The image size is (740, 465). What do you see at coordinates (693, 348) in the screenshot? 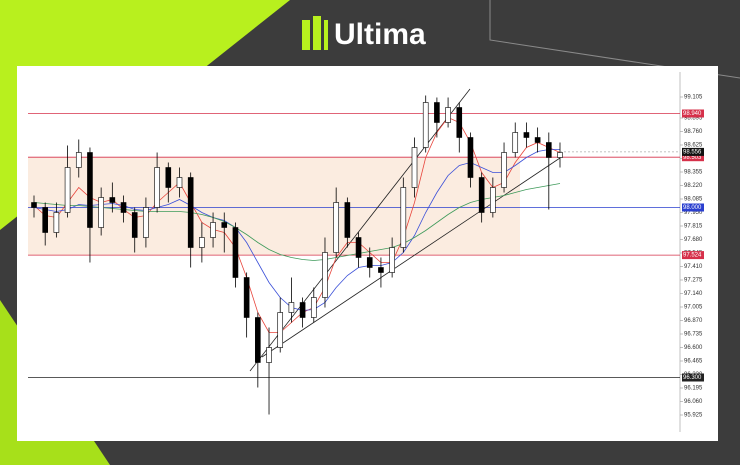
I see `y-tick-label: 96.600` at bounding box center [693, 348].